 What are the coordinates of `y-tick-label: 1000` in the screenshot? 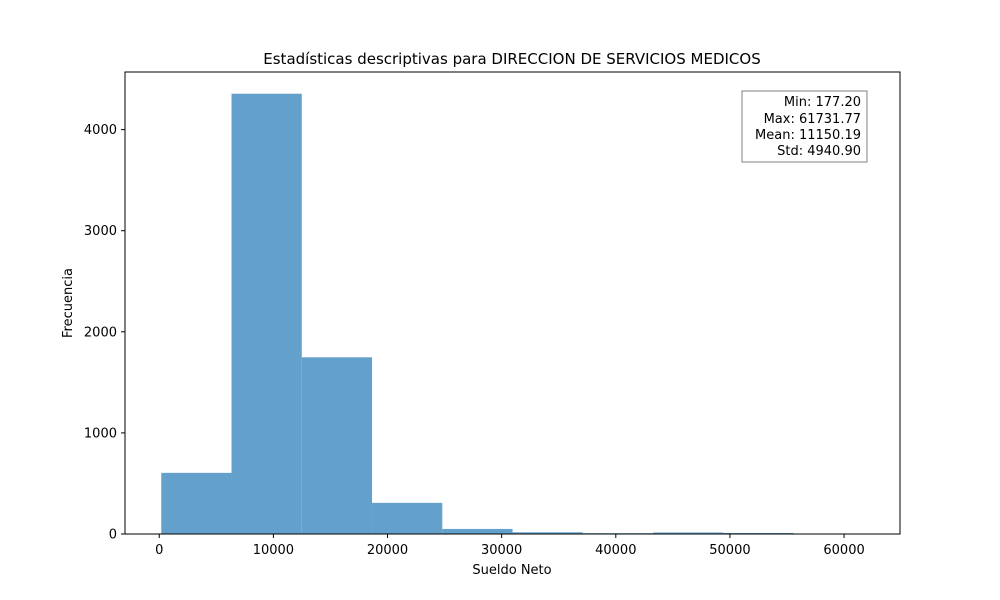 It's located at (100, 433).